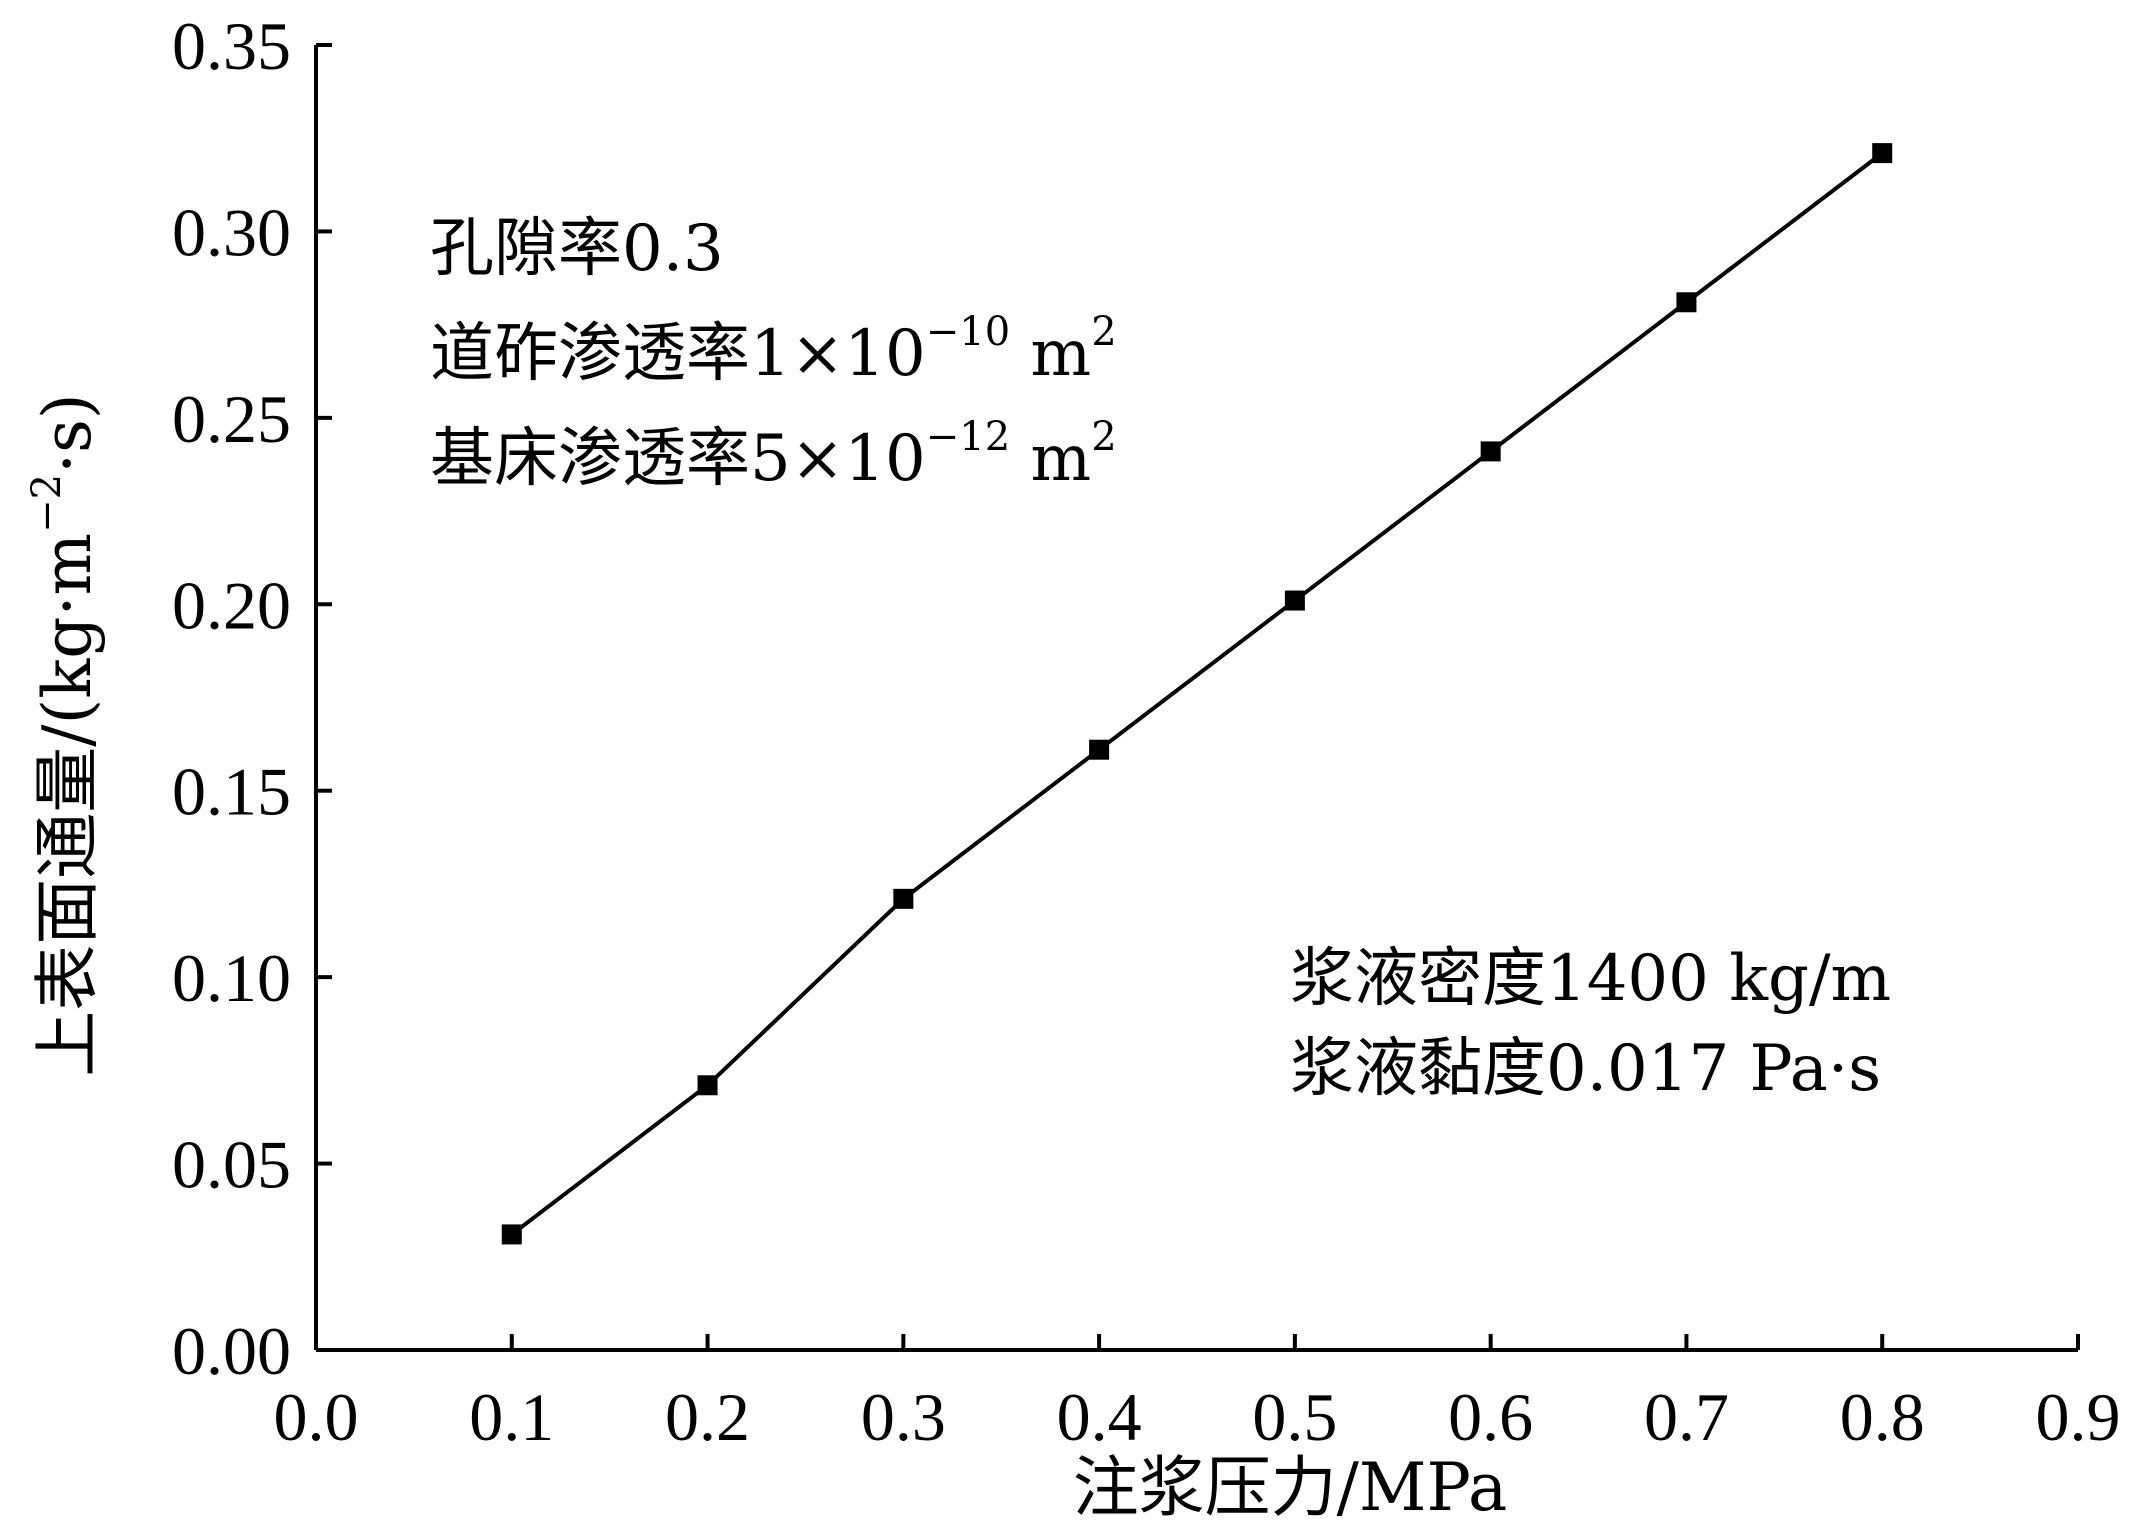  I want to click on annotation-grout-viscosity: 浆液黏度0.017 Pa·s, so click(1585, 1069).